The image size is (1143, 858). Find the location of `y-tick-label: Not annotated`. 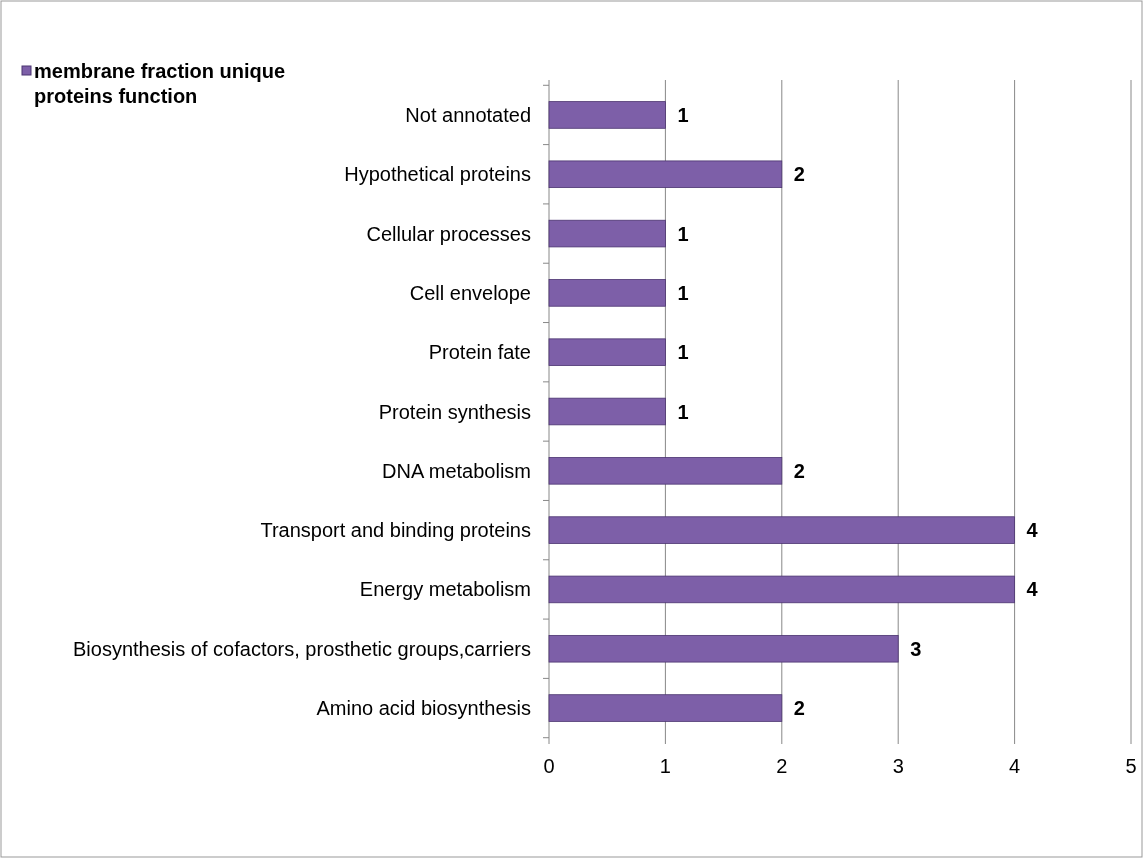

y-tick-label: Not annotated is located at coordinates (468, 114).